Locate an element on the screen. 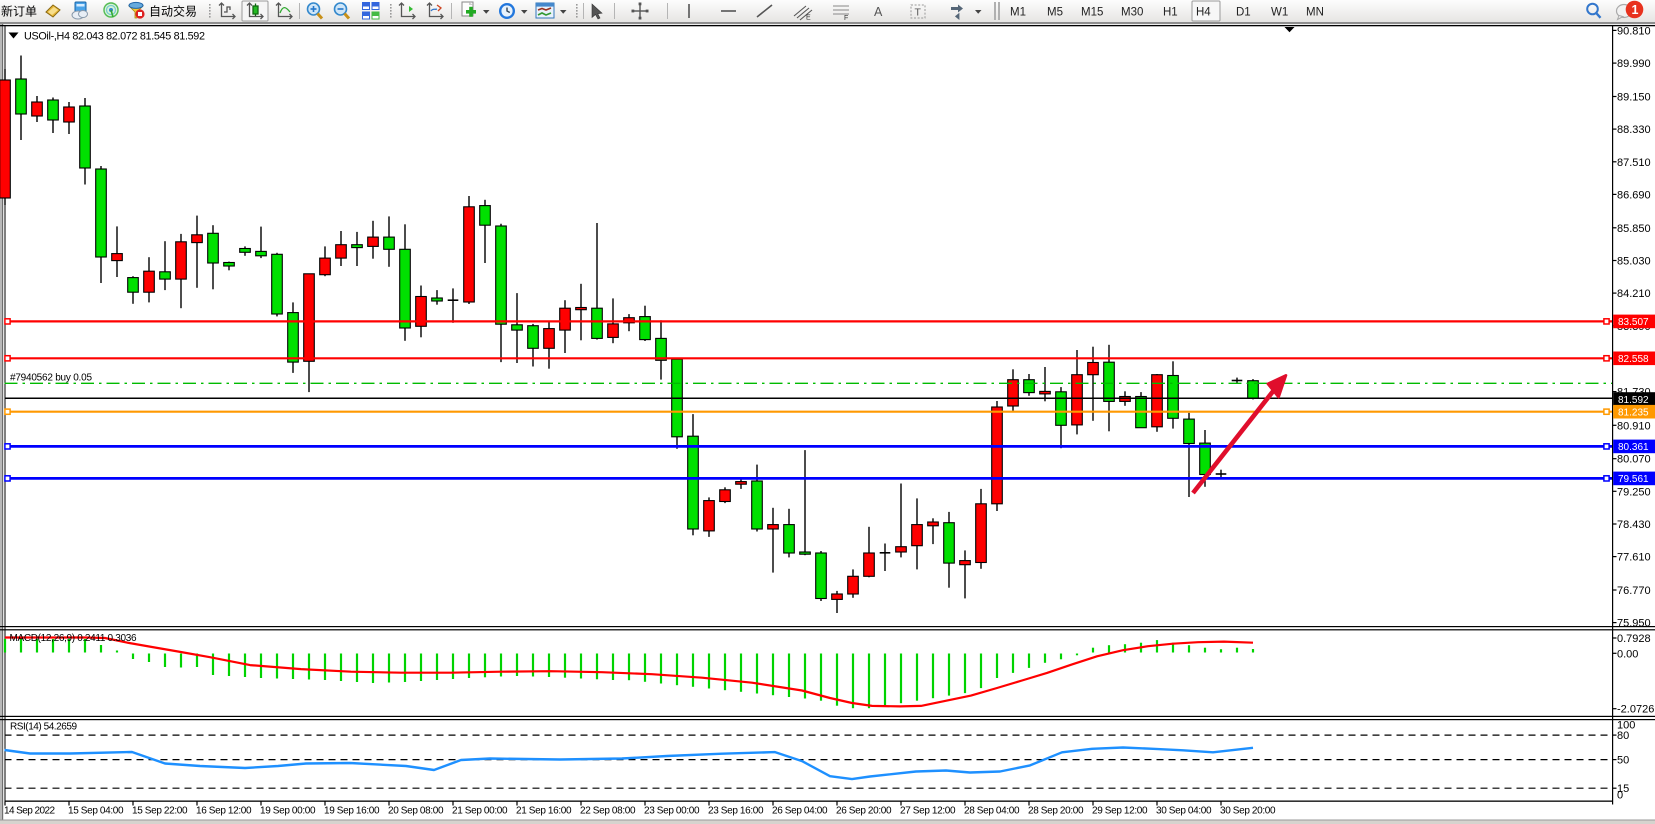 This screenshot has width=1655, height=824. svg-text: 0.7928 is located at coordinates (1634, 639).